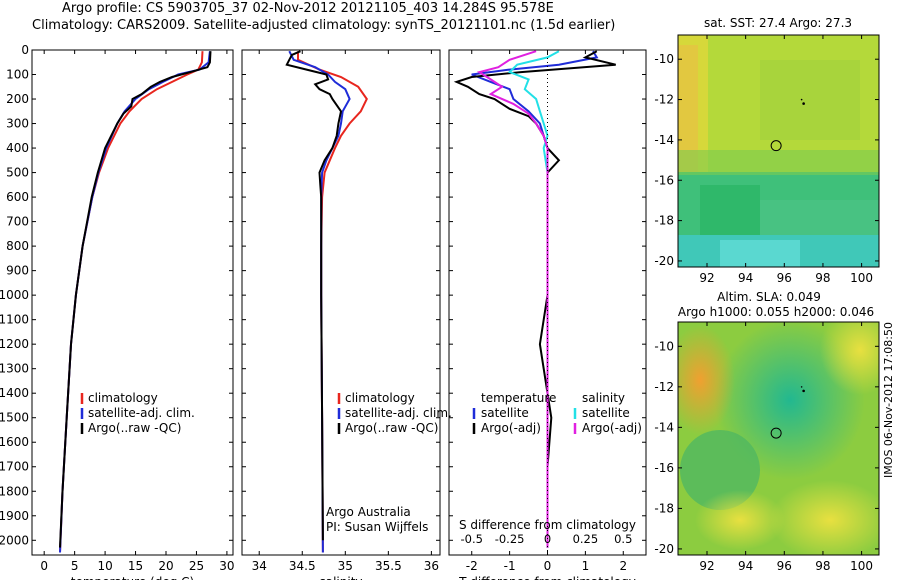 Image resolution: width=900 pixels, height=580 pixels. I want to click on temperature-legend-label: Argo(..raw -QC), so click(134, 428).